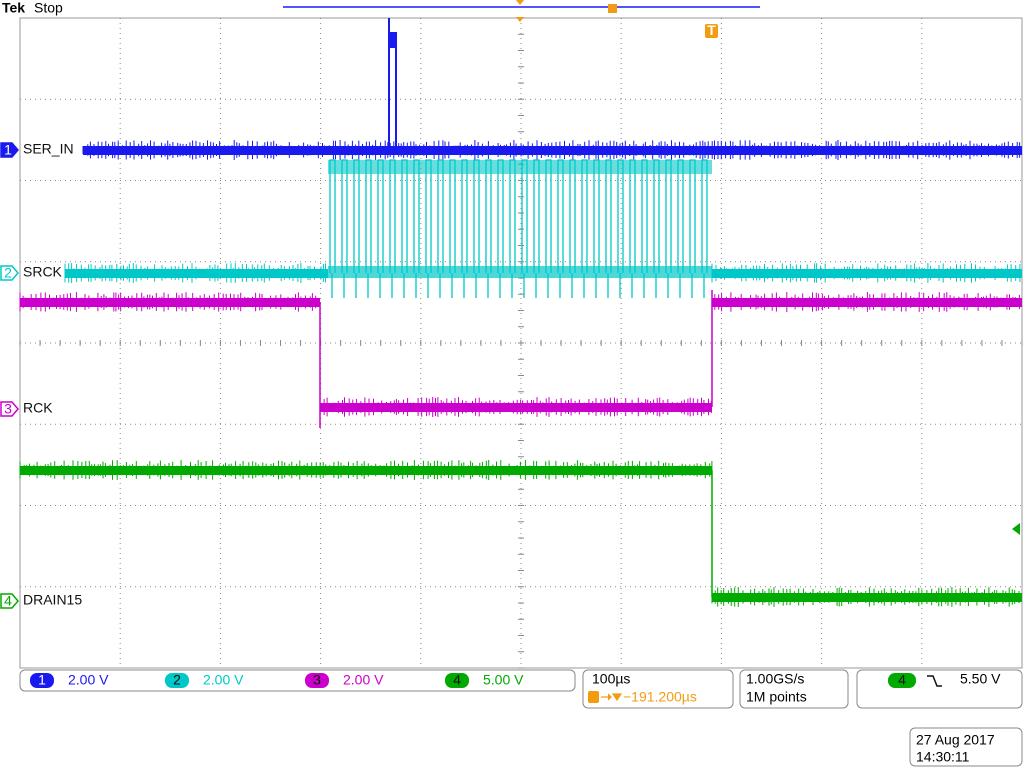 This screenshot has height=768, width=1024. I want to click on channel-badge-number: 2, so click(177, 680).